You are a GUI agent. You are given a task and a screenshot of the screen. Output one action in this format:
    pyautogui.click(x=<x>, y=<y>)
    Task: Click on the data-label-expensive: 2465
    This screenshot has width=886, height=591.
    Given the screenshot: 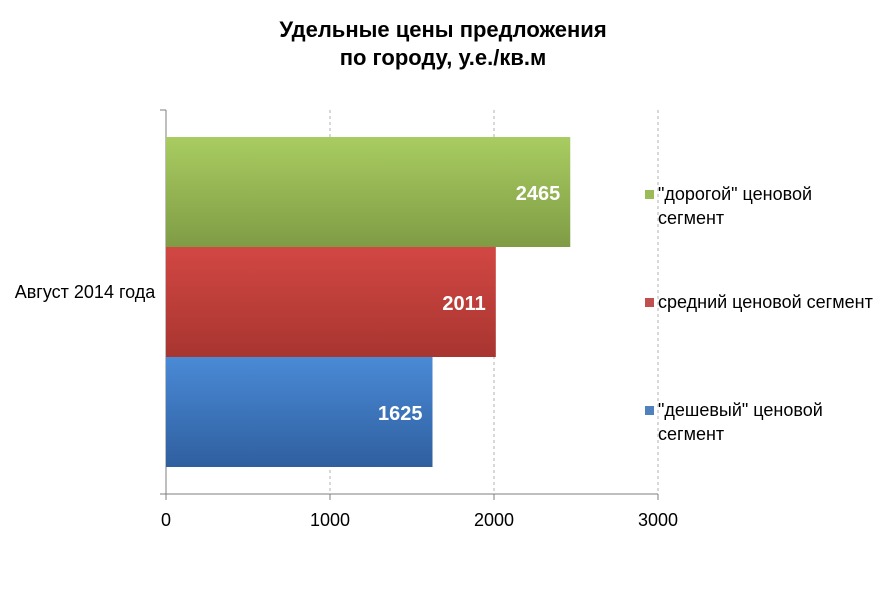 What is the action you would take?
    pyautogui.click(x=538, y=194)
    